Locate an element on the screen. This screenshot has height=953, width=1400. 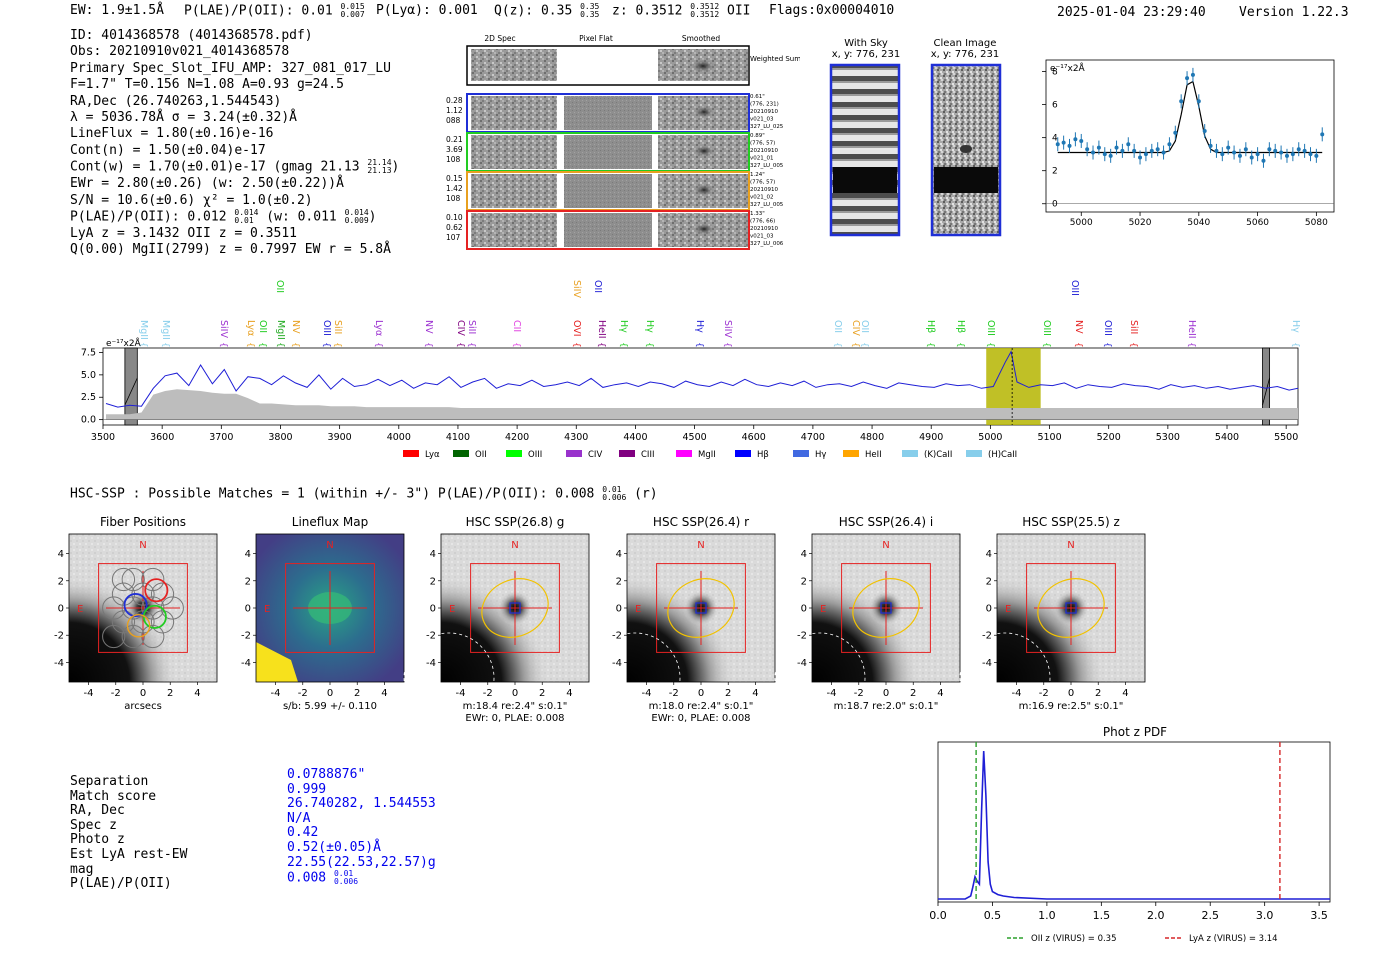
clean-image-xy: x, y: 776, 231 is located at coordinates (965, 54).